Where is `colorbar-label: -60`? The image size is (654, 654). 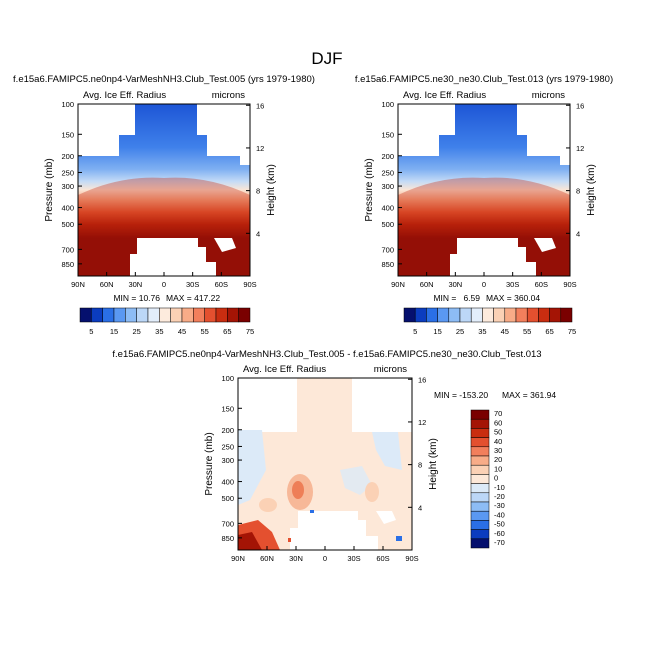
colorbar-label: -60 is located at coordinates (499, 533).